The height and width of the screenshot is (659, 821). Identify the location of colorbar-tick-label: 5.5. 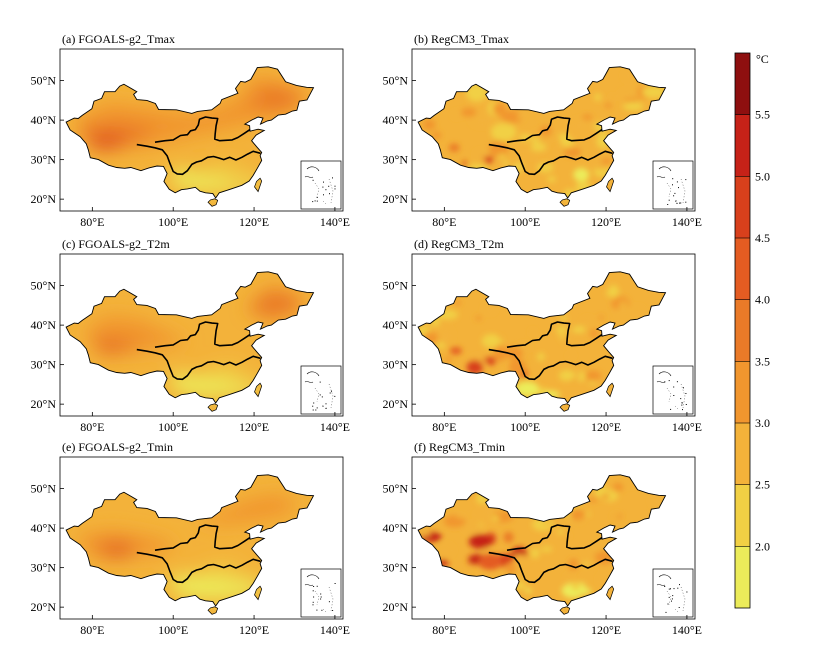
(762, 115).